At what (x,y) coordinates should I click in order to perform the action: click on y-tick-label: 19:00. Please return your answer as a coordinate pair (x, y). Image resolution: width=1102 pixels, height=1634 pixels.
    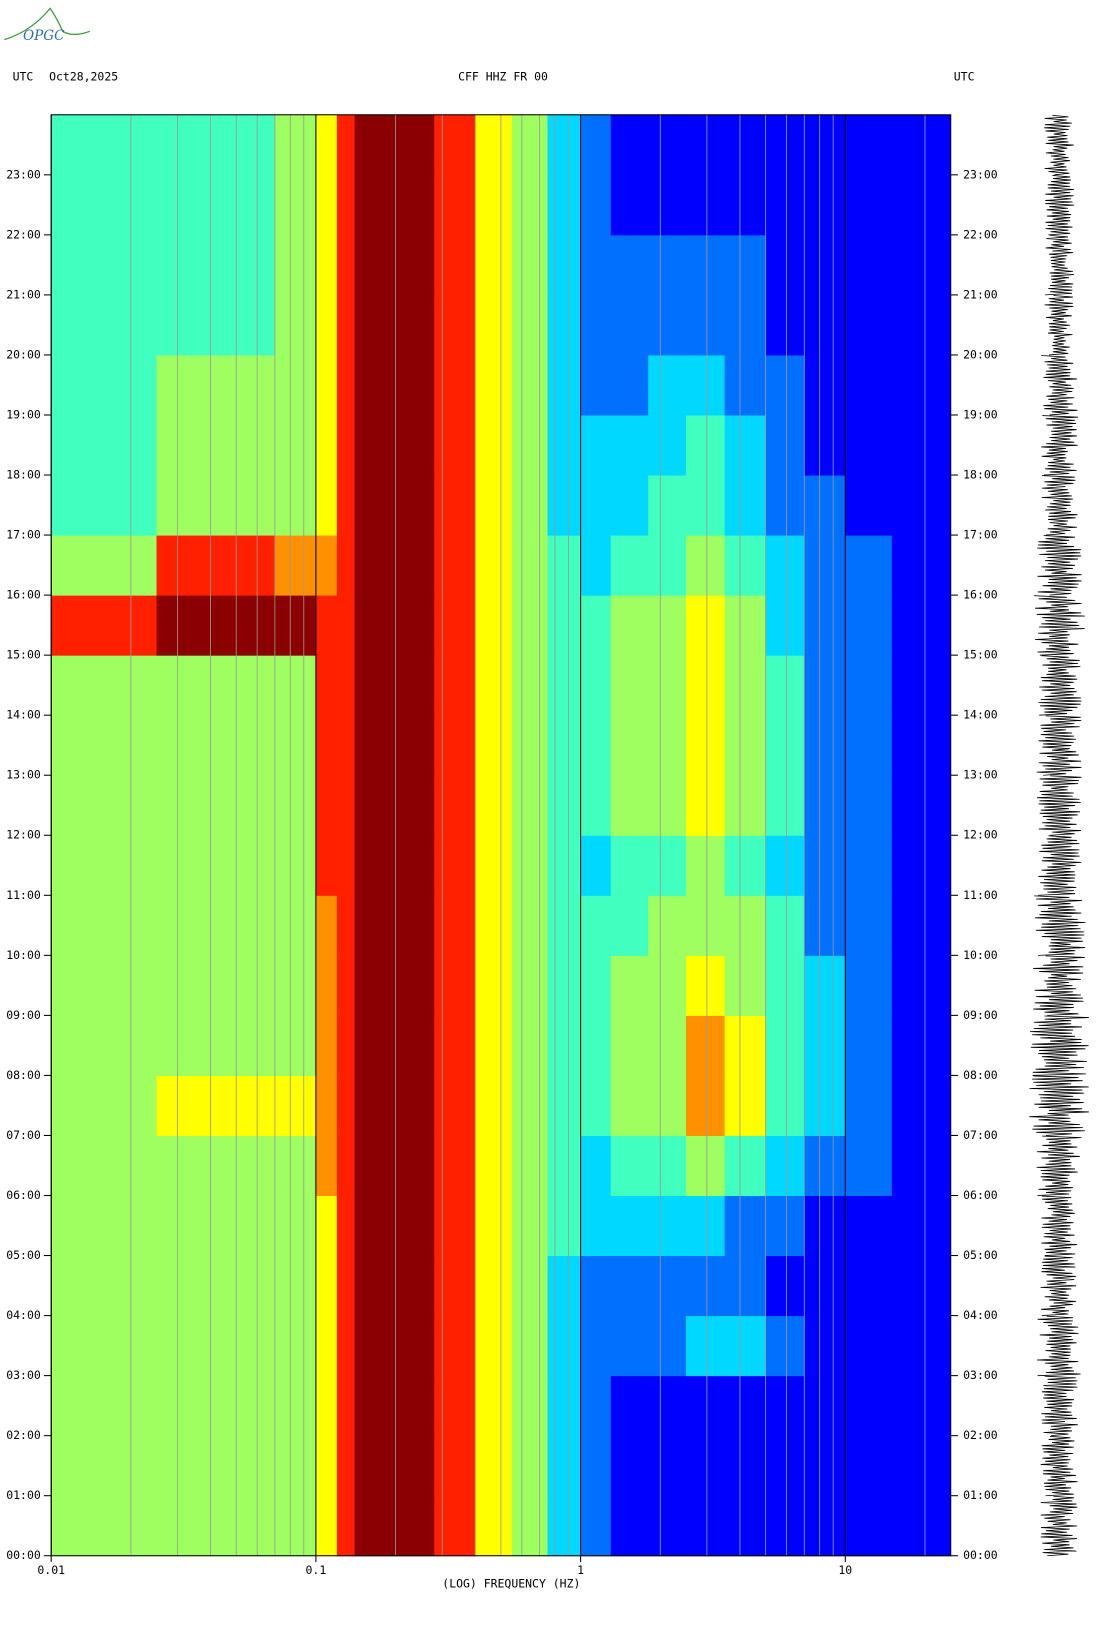
    Looking at the image, I should click on (23, 414).